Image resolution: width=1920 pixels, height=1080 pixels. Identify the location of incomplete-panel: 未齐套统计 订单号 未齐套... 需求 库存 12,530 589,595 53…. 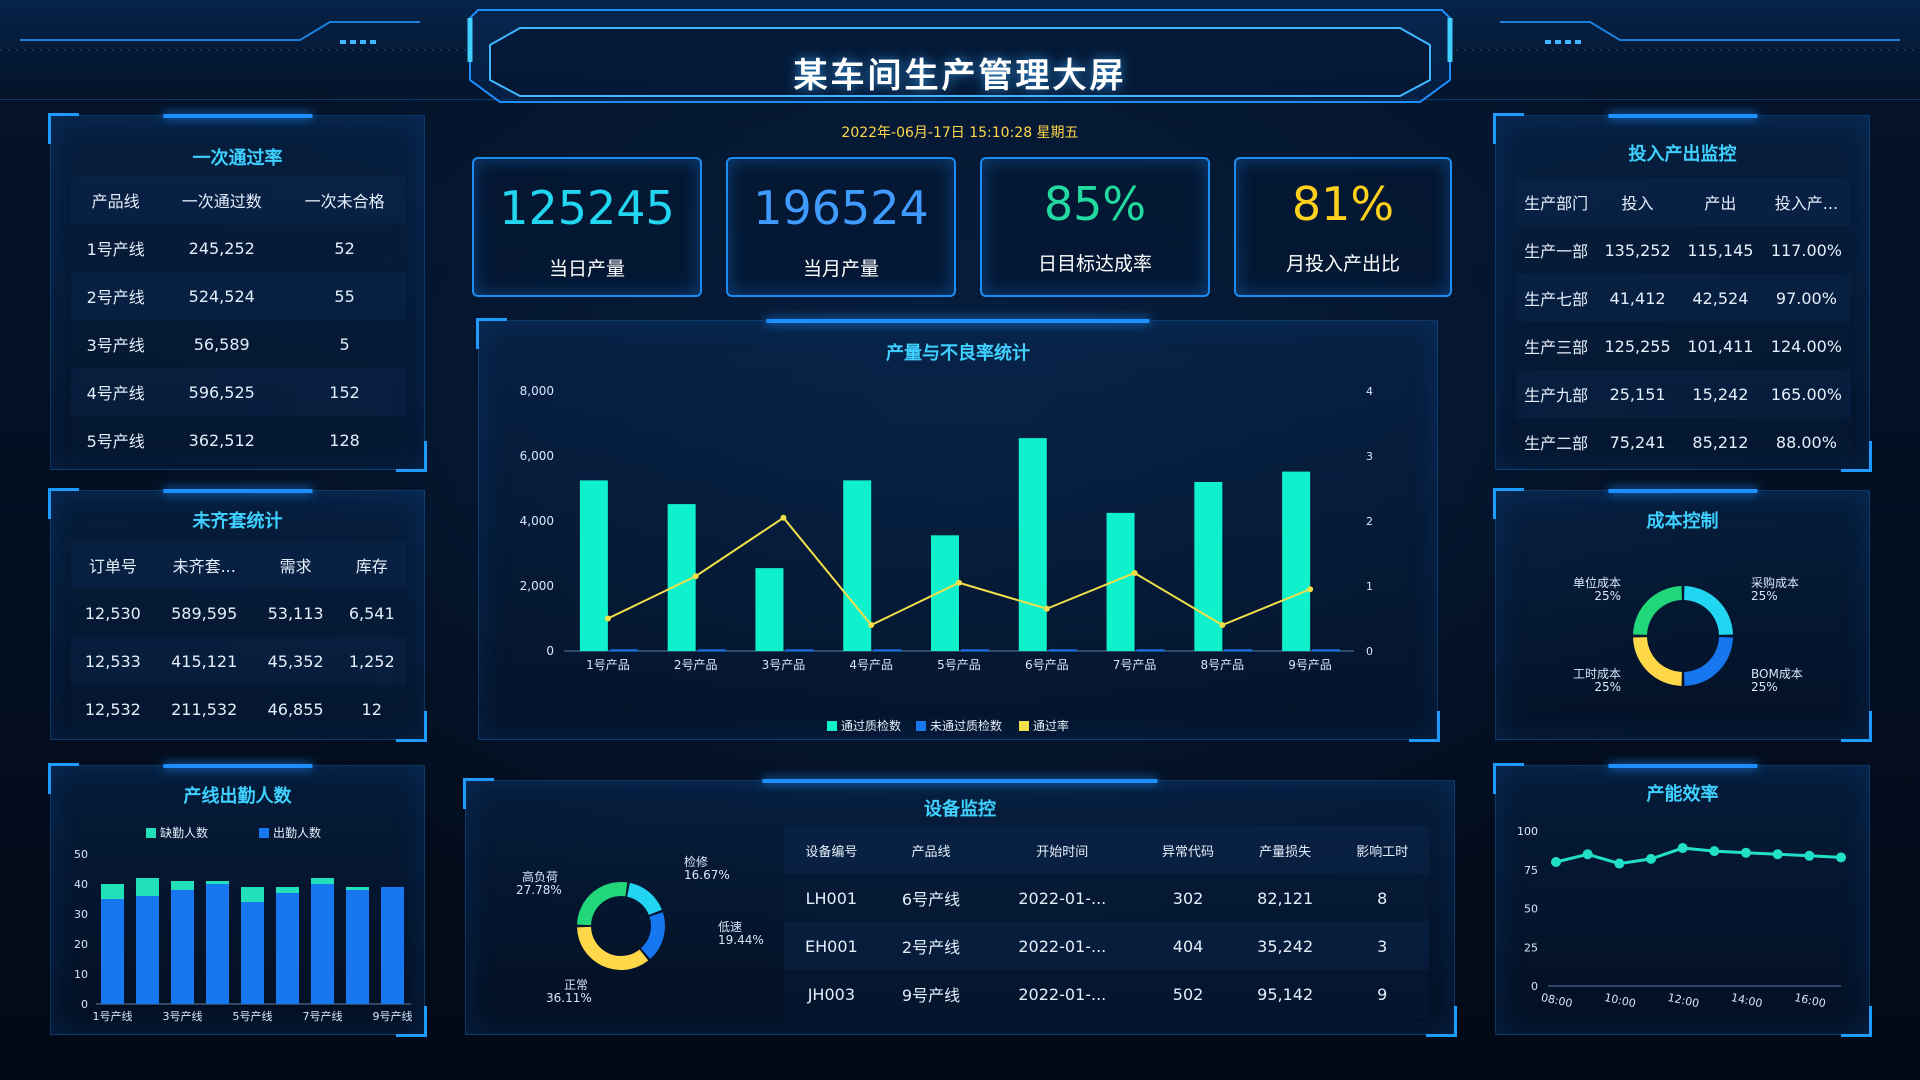
(237, 615).